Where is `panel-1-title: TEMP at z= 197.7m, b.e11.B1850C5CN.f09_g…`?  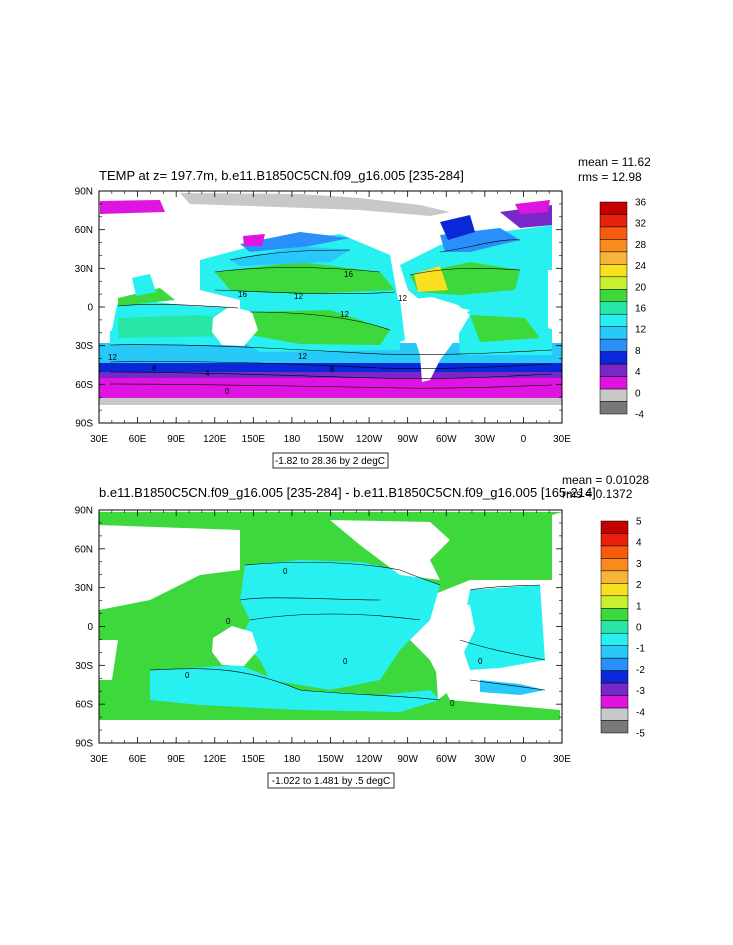
panel-1-title: TEMP at z= 197.7m, b.e11.B1850C5CN.f09_g… is located at coordinates (281, 175).